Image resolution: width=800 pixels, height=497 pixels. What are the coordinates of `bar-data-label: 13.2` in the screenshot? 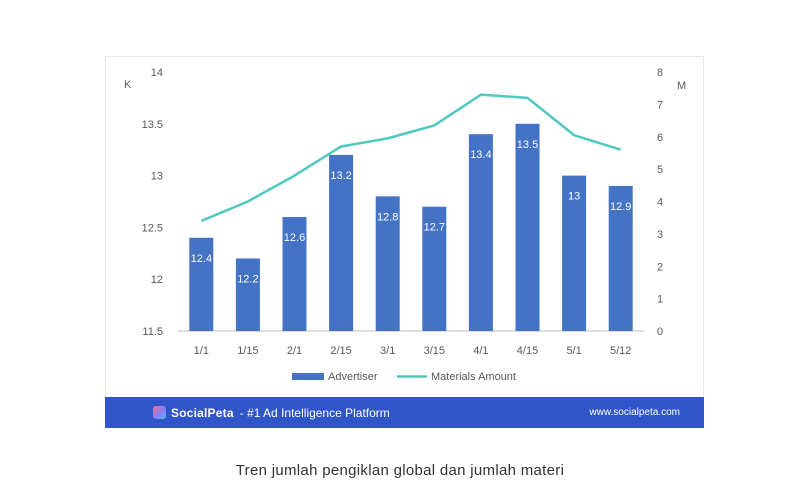 It's located at (340, 176).